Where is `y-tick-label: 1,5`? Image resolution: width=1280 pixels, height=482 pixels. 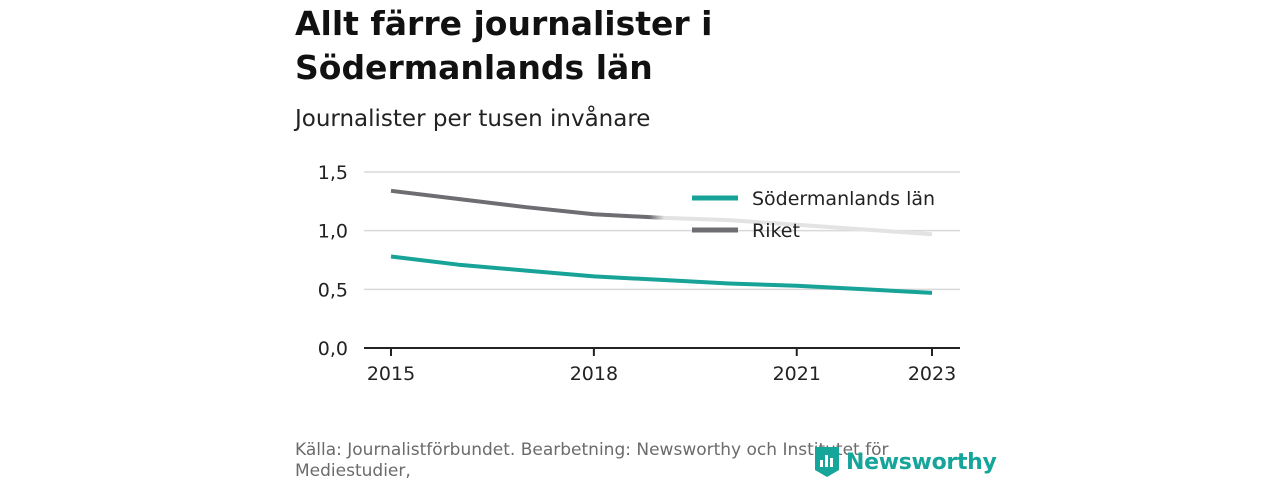
y-tick-label: 1,5 is located at coordinates (333, 173).